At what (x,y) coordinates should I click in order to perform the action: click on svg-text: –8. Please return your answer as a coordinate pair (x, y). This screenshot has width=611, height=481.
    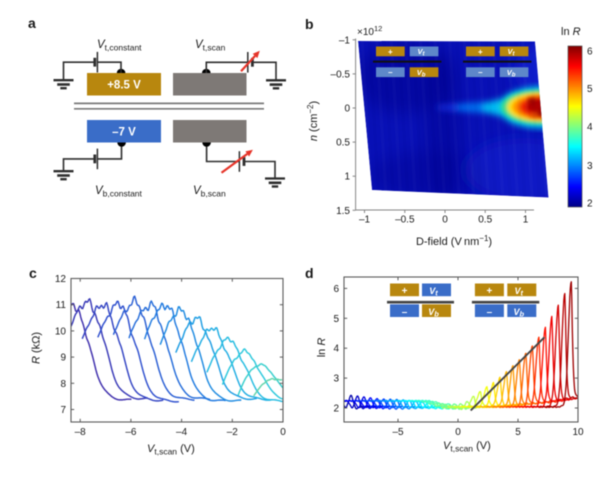
    Looking at the image, I should click on (81, 432).